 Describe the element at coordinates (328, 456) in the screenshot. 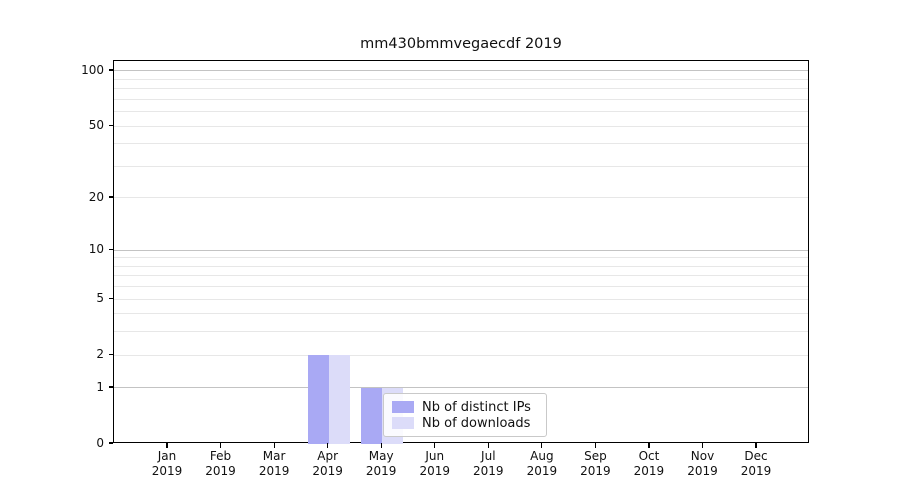

I see `x-tick-month: Apr` at that location.